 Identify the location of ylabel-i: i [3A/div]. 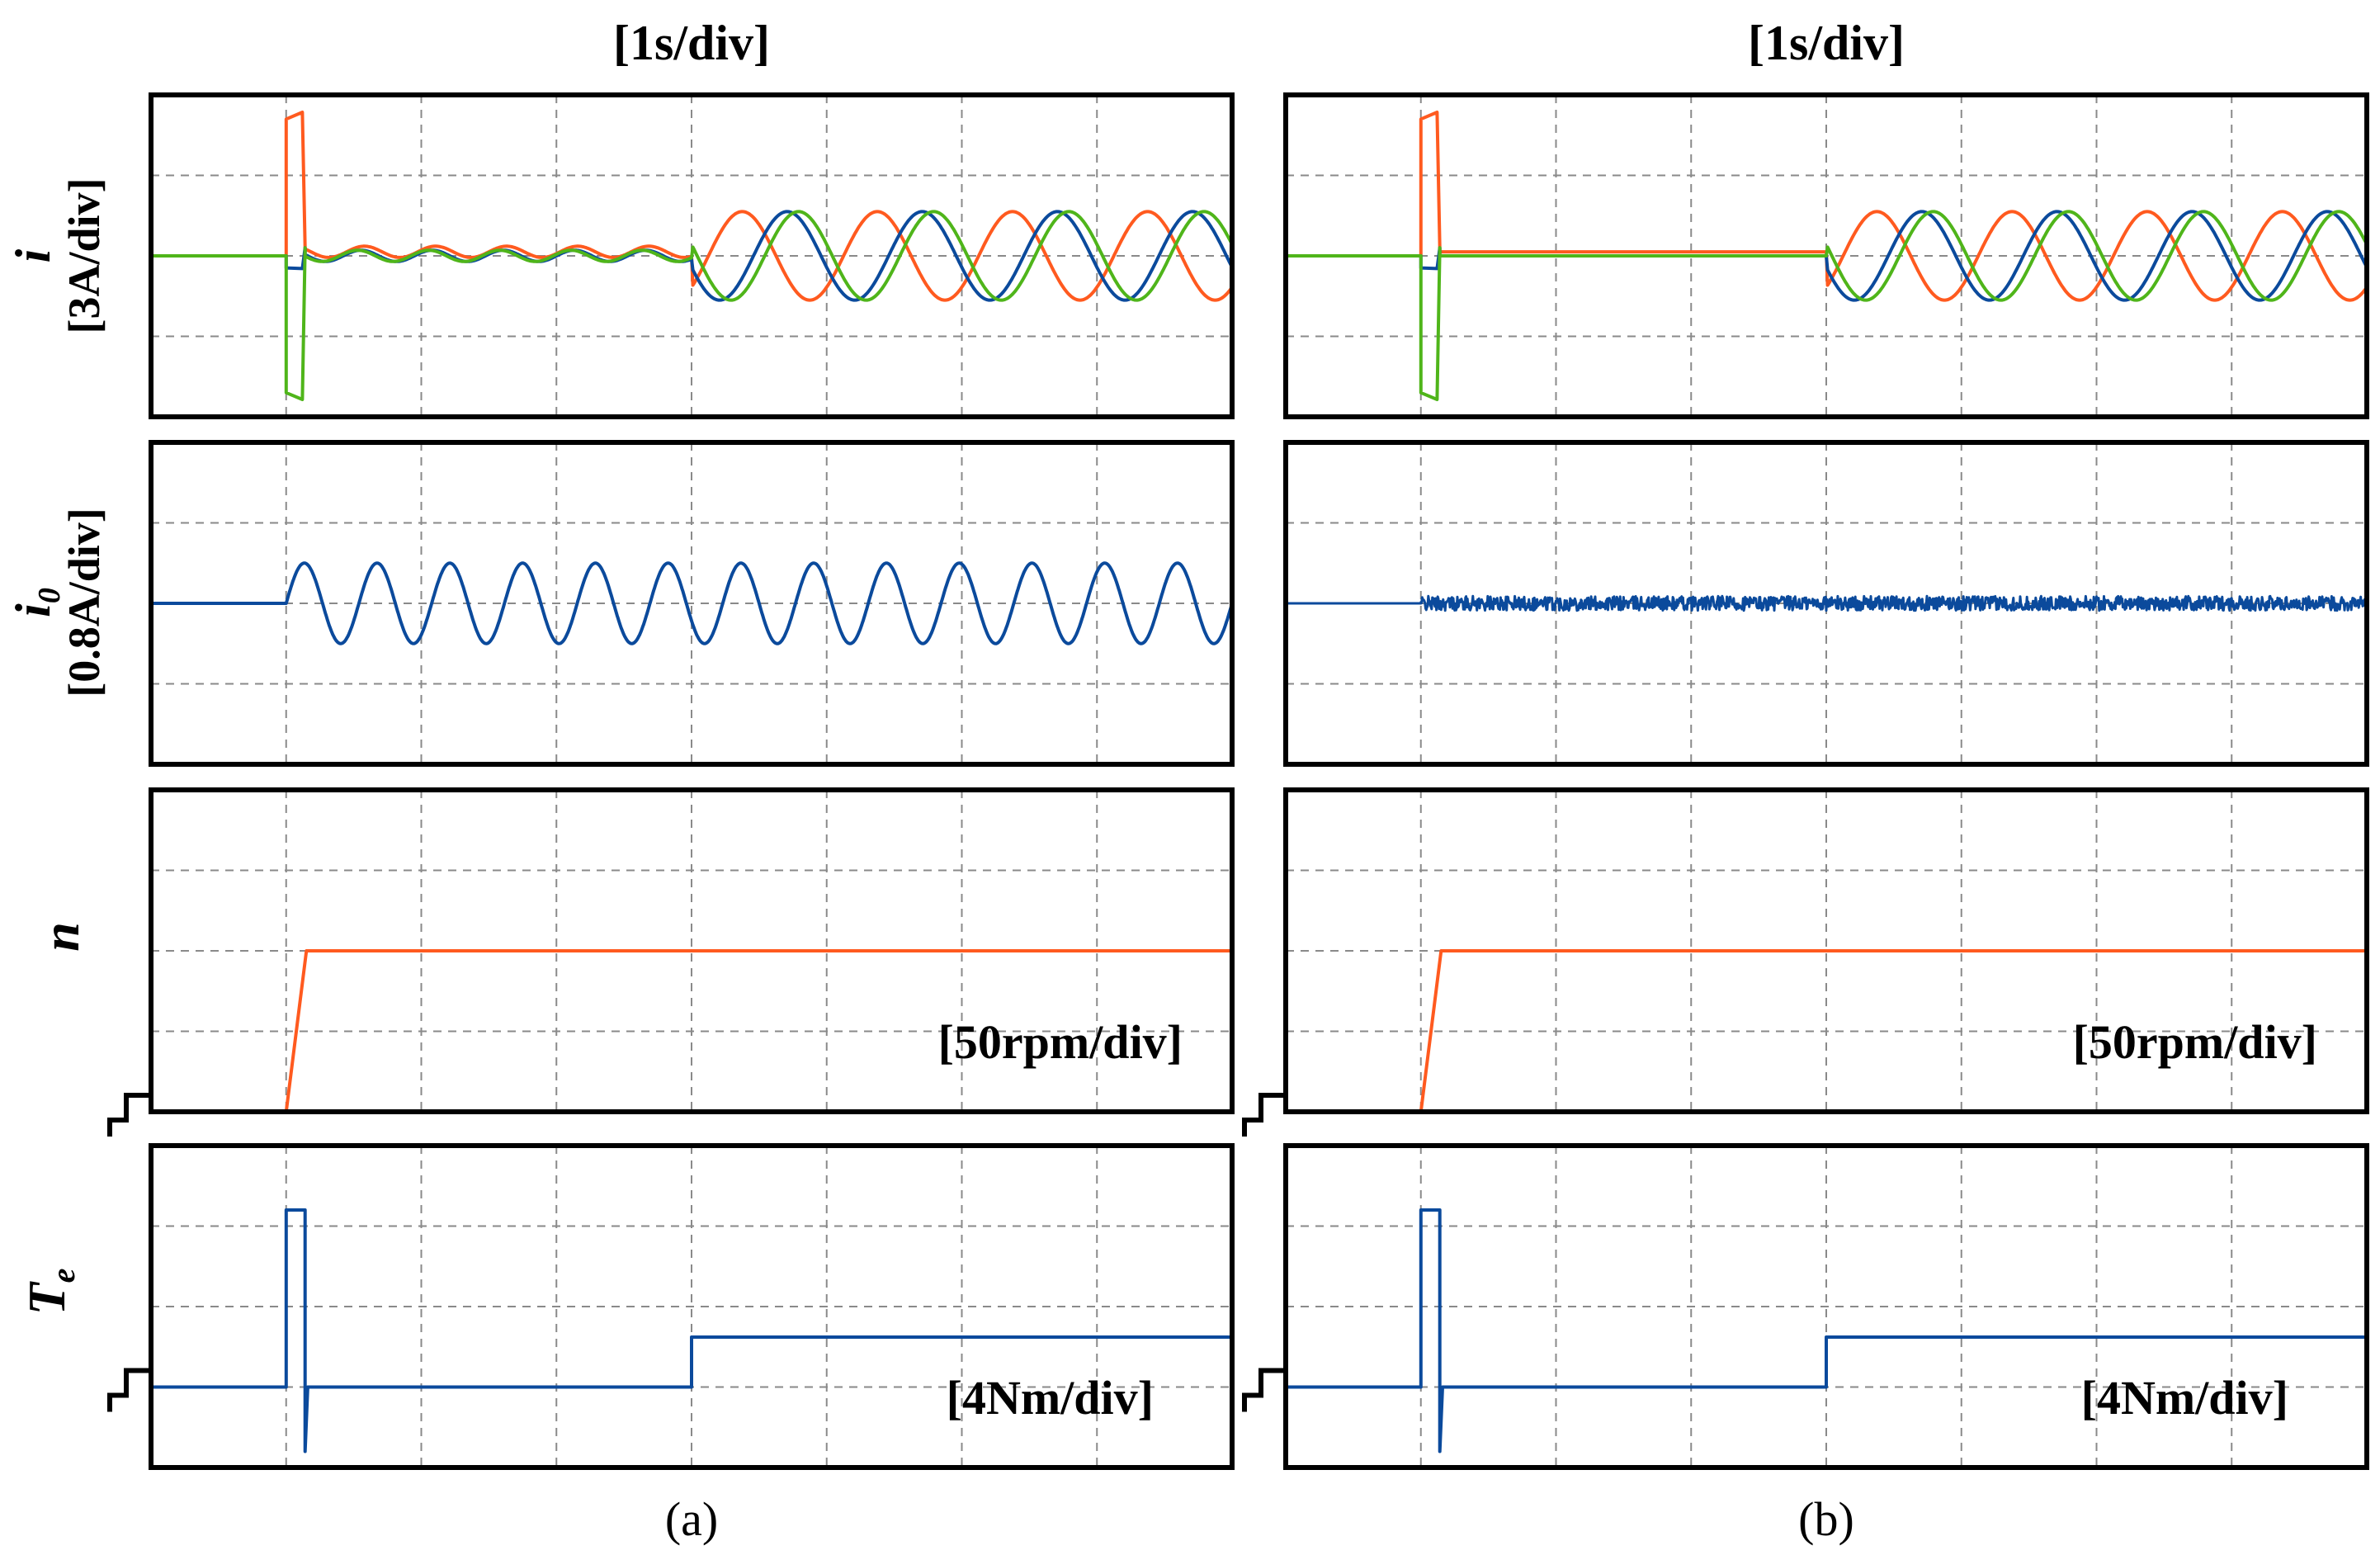
(57, 256).